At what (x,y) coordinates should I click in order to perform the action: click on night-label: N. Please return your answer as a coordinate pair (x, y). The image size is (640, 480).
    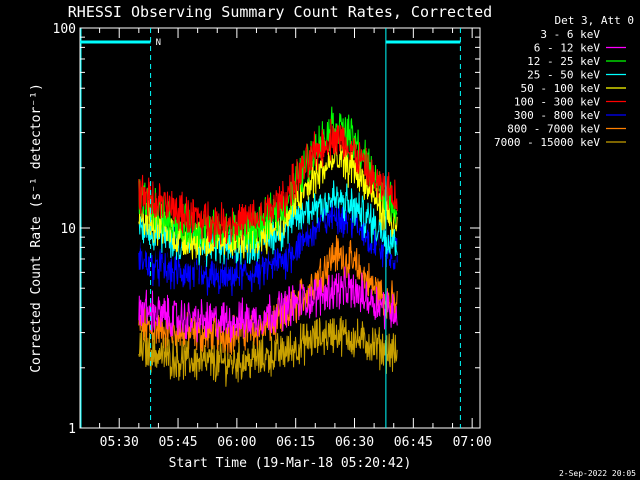
    Looking at the image, I should click on (158, 43).